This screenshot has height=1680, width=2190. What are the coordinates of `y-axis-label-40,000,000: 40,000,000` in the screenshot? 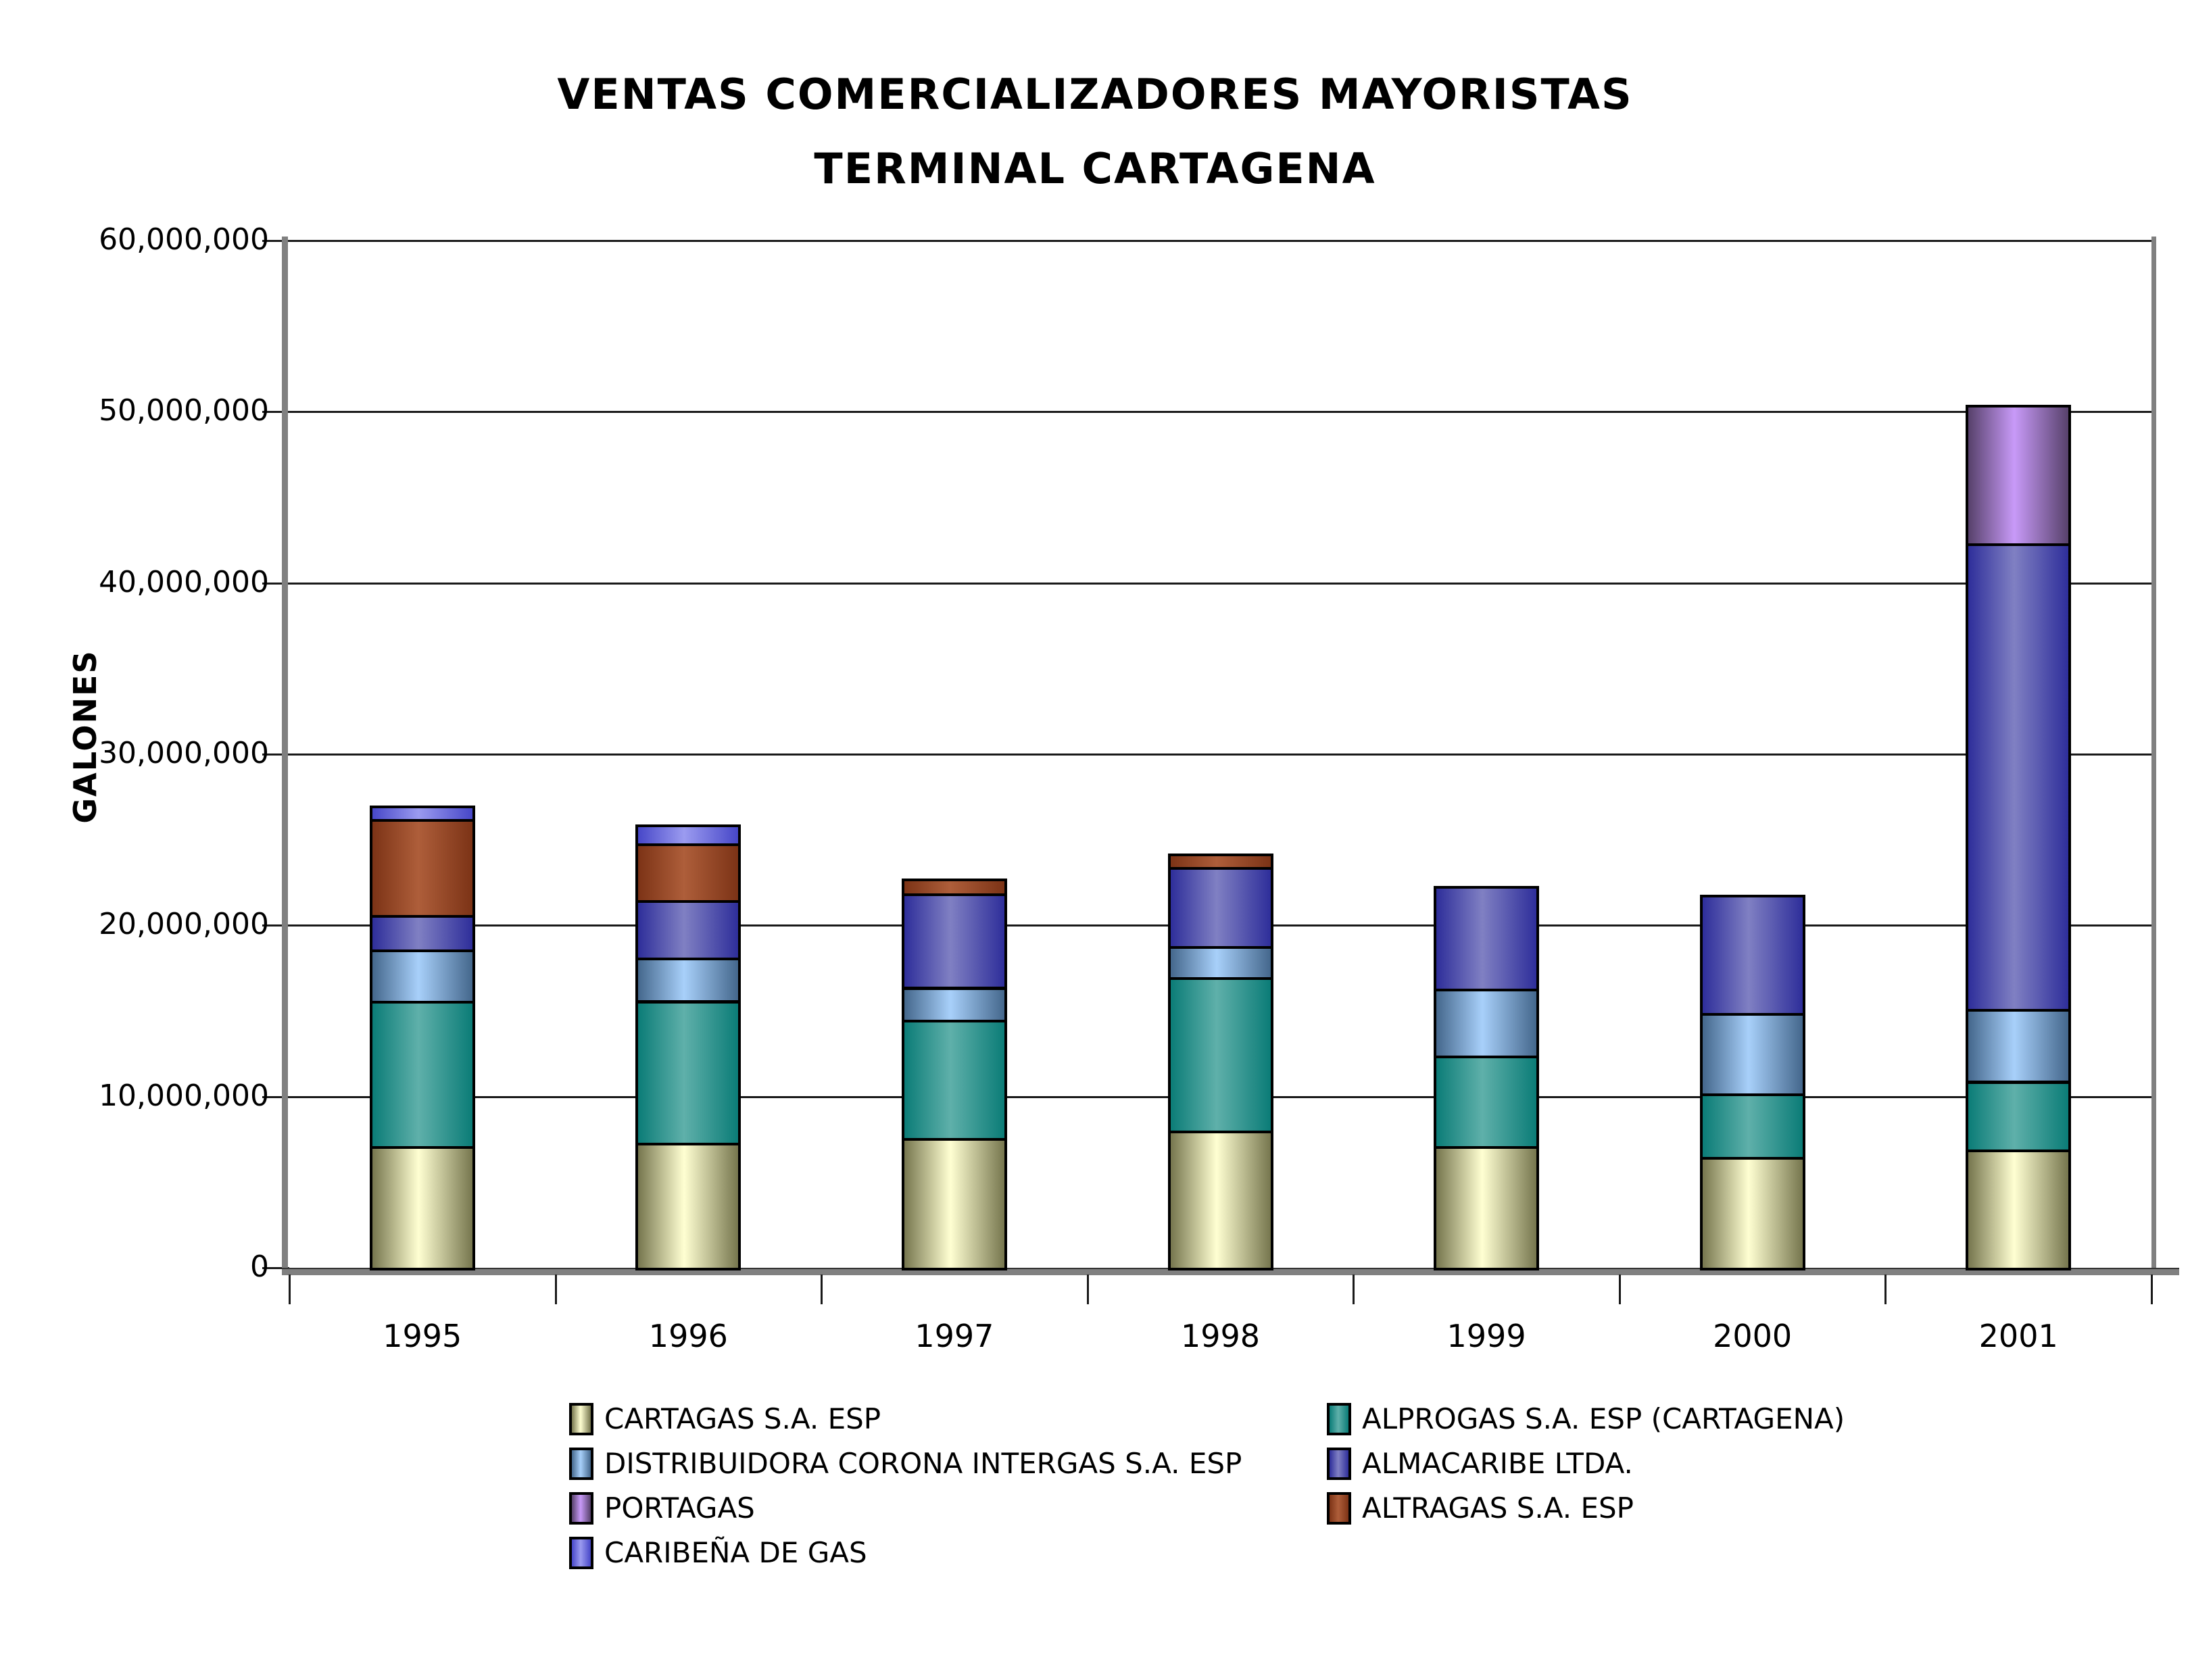 It's located at (184, 582).